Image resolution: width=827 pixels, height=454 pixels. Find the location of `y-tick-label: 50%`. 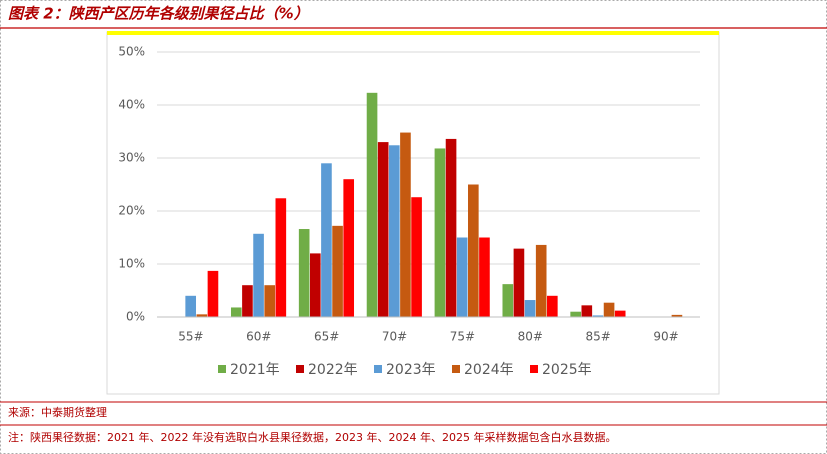

y-tick-label: 50% is located at coordinates (131, 52).